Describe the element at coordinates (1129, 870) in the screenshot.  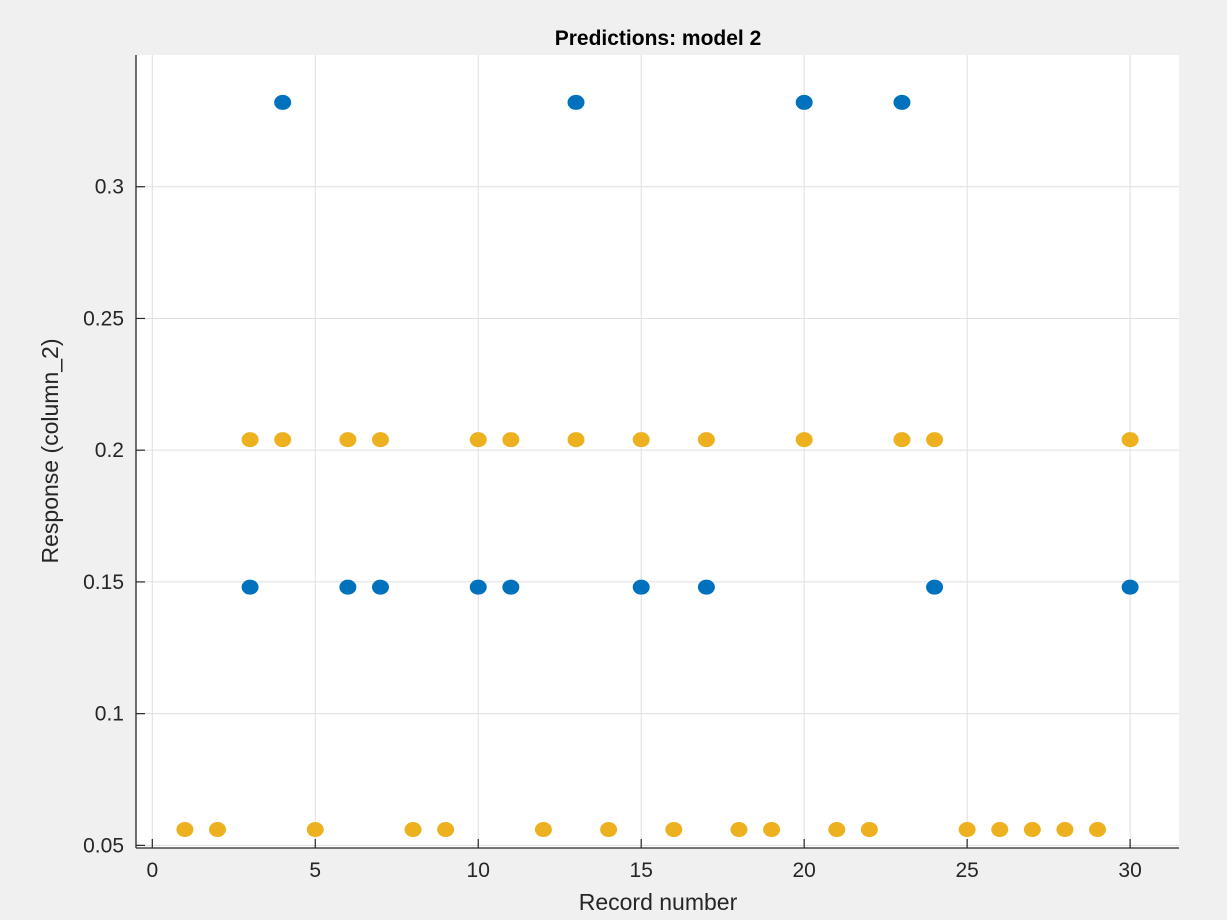
I see `x-tick-label: 30` at that location.